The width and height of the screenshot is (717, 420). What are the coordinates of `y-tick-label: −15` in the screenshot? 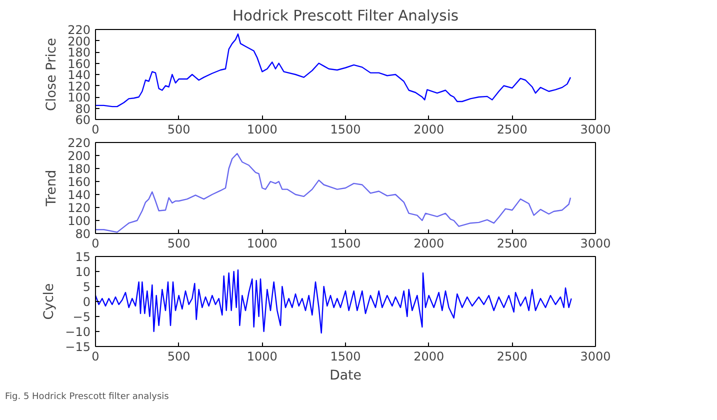 It's located at (78, 347).